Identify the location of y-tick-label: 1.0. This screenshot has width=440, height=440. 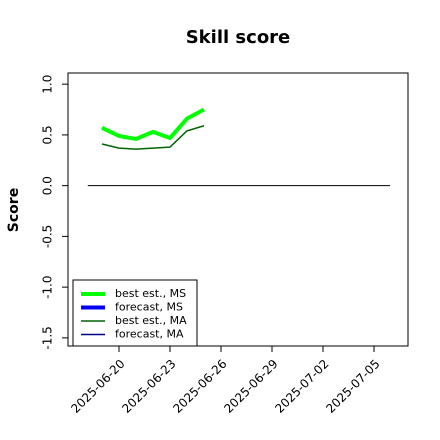
(48, 84).